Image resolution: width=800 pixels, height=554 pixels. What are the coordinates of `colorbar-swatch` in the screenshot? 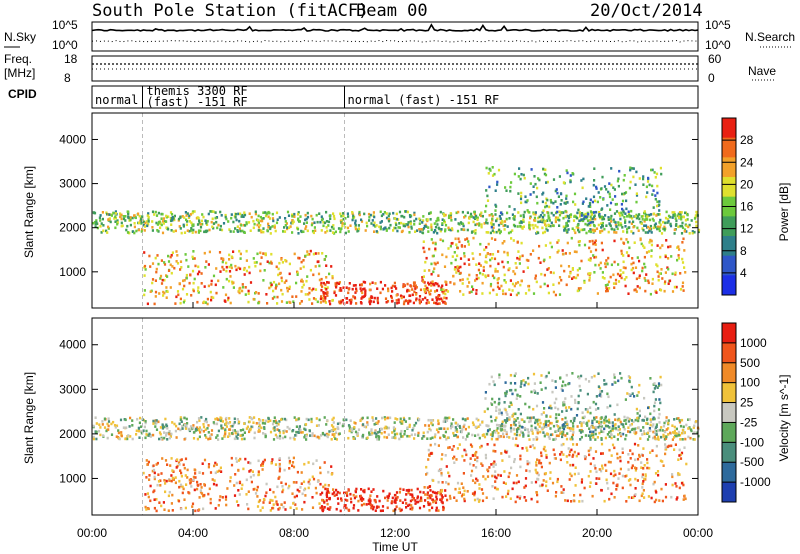 It's located at (729, 472).